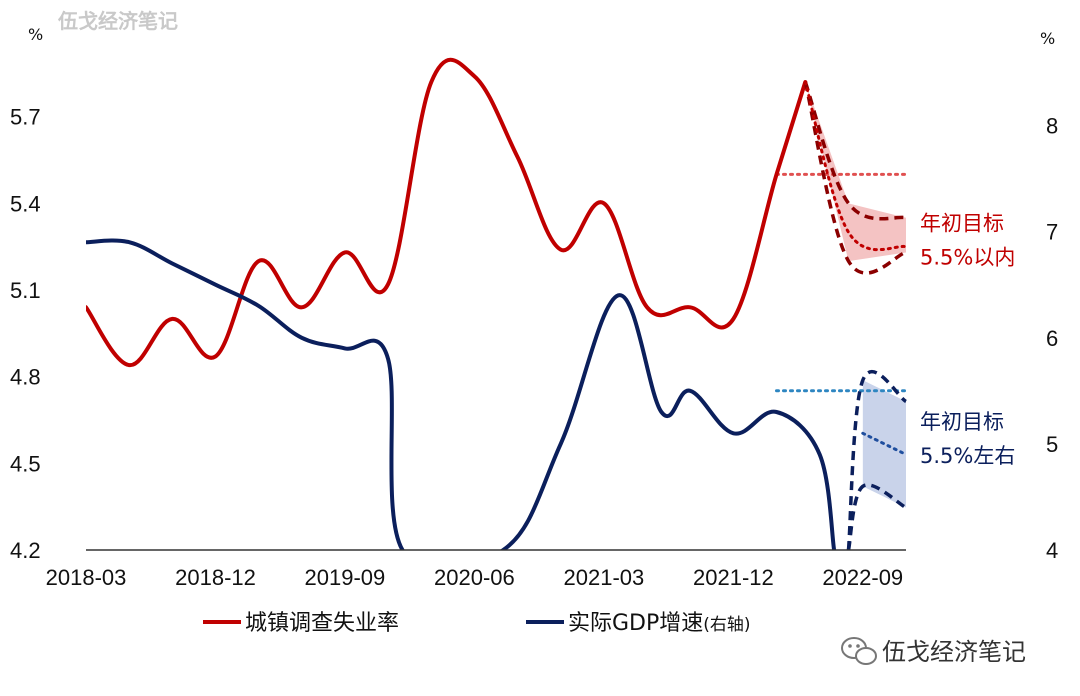 The height and width of the screenshot is (696, 1080). What do you see at coordinates (604, 577) in the screenshot?
I see `x-tick-label: 2021-03` at bounding box center [604, 577].